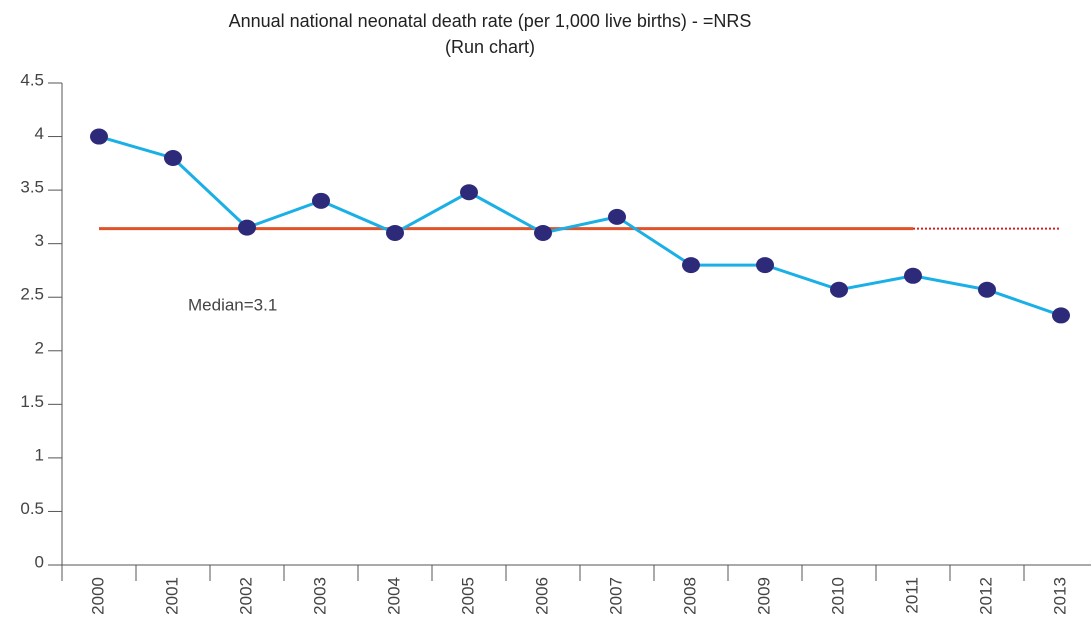 The height and width of the screenshot is (628, 1091). What do you see at coordinates (245, 596) in the screenshot?
I see `x-tick-label: 2002` at bounding box center [245, 596].